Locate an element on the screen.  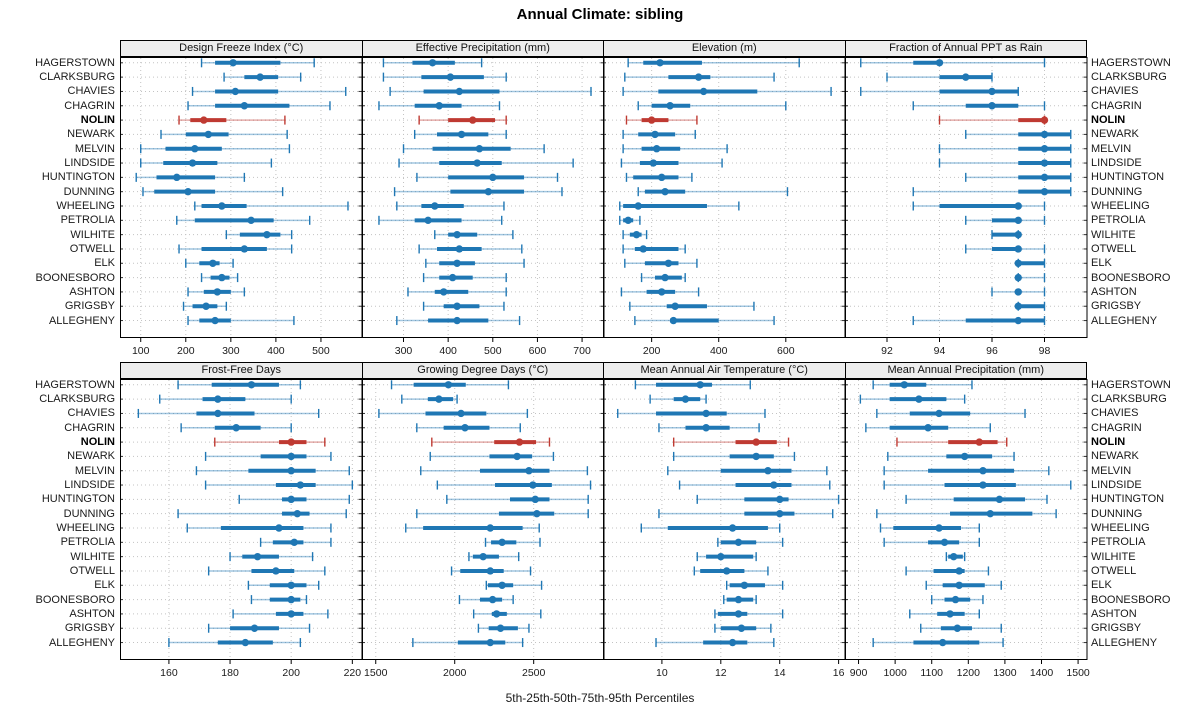
station-label-left-hagerstown: HAGERSTOWN is located at coordinates (75, 62).